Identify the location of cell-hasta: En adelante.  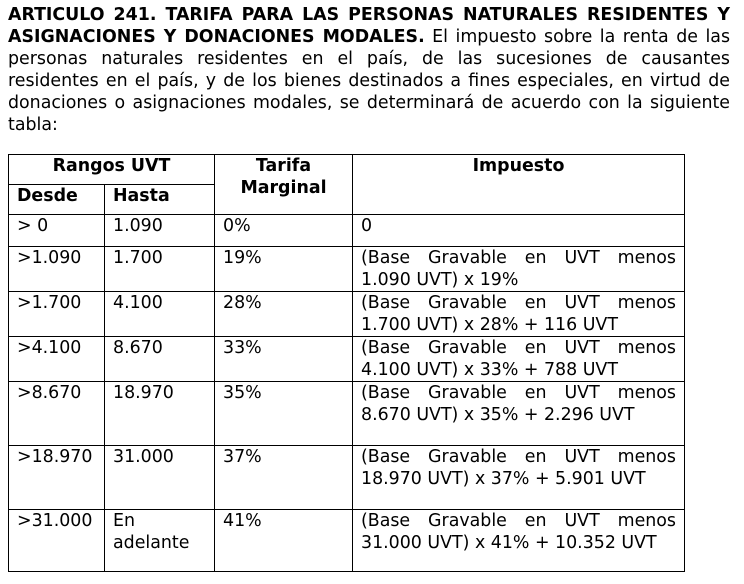
(159, 540).